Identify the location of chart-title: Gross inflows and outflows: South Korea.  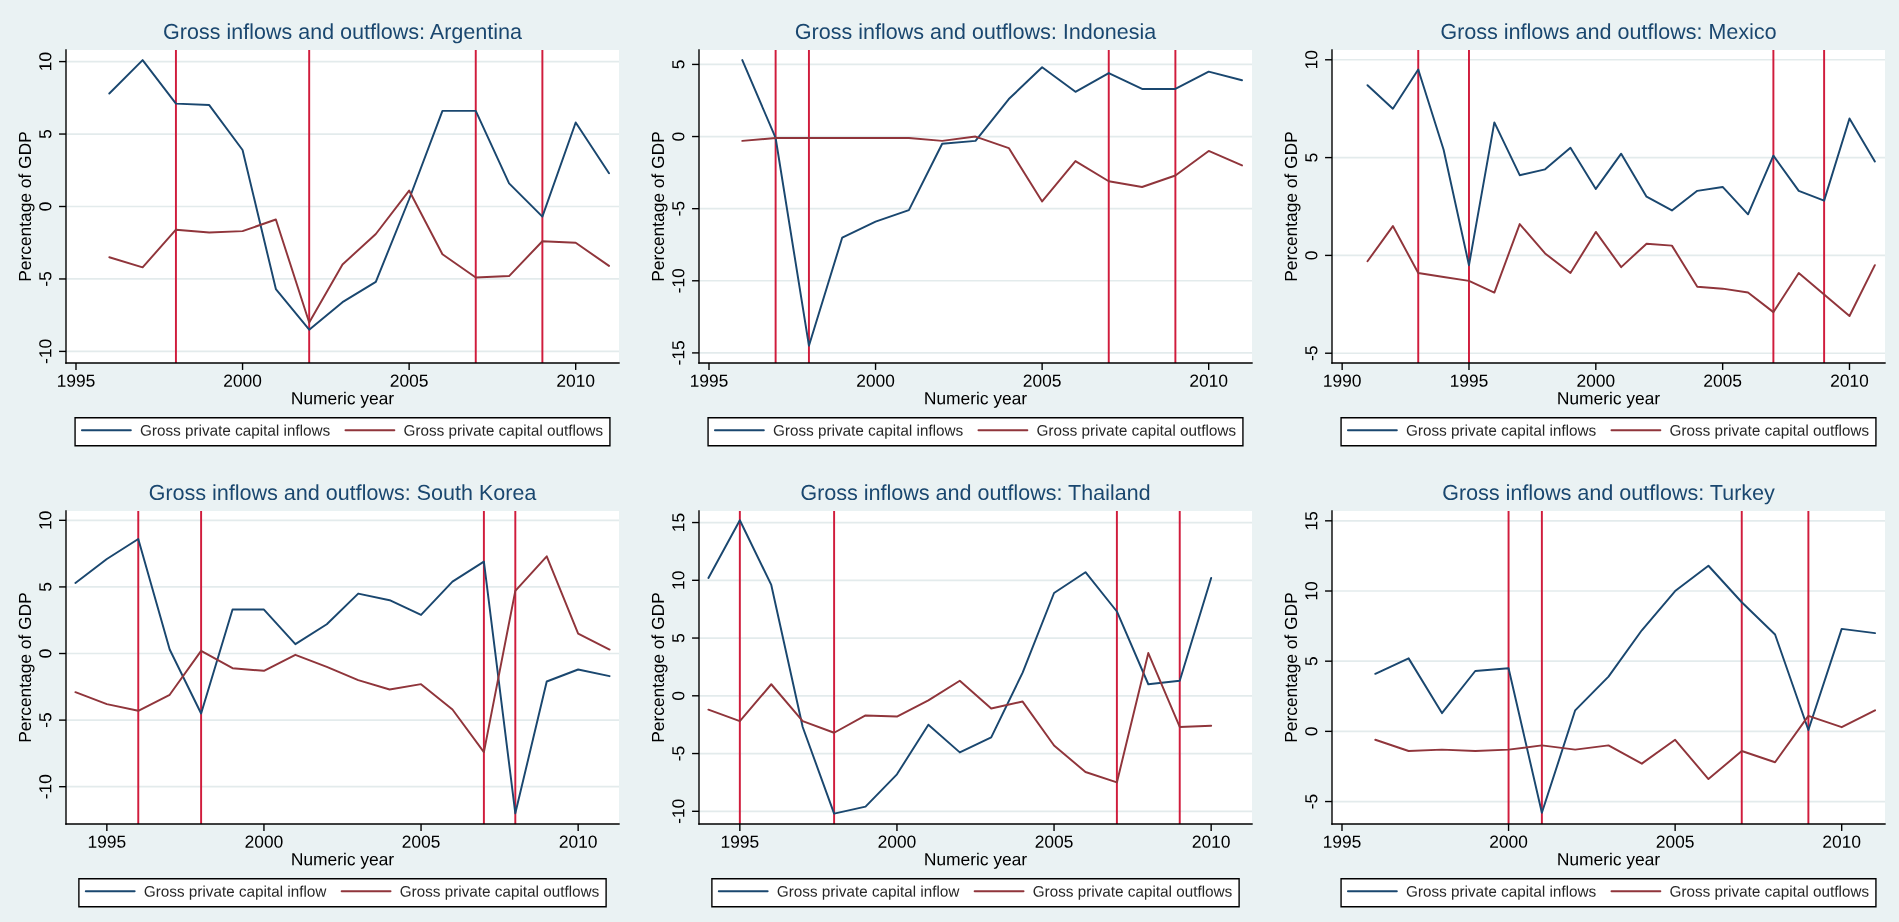
(343, 492).